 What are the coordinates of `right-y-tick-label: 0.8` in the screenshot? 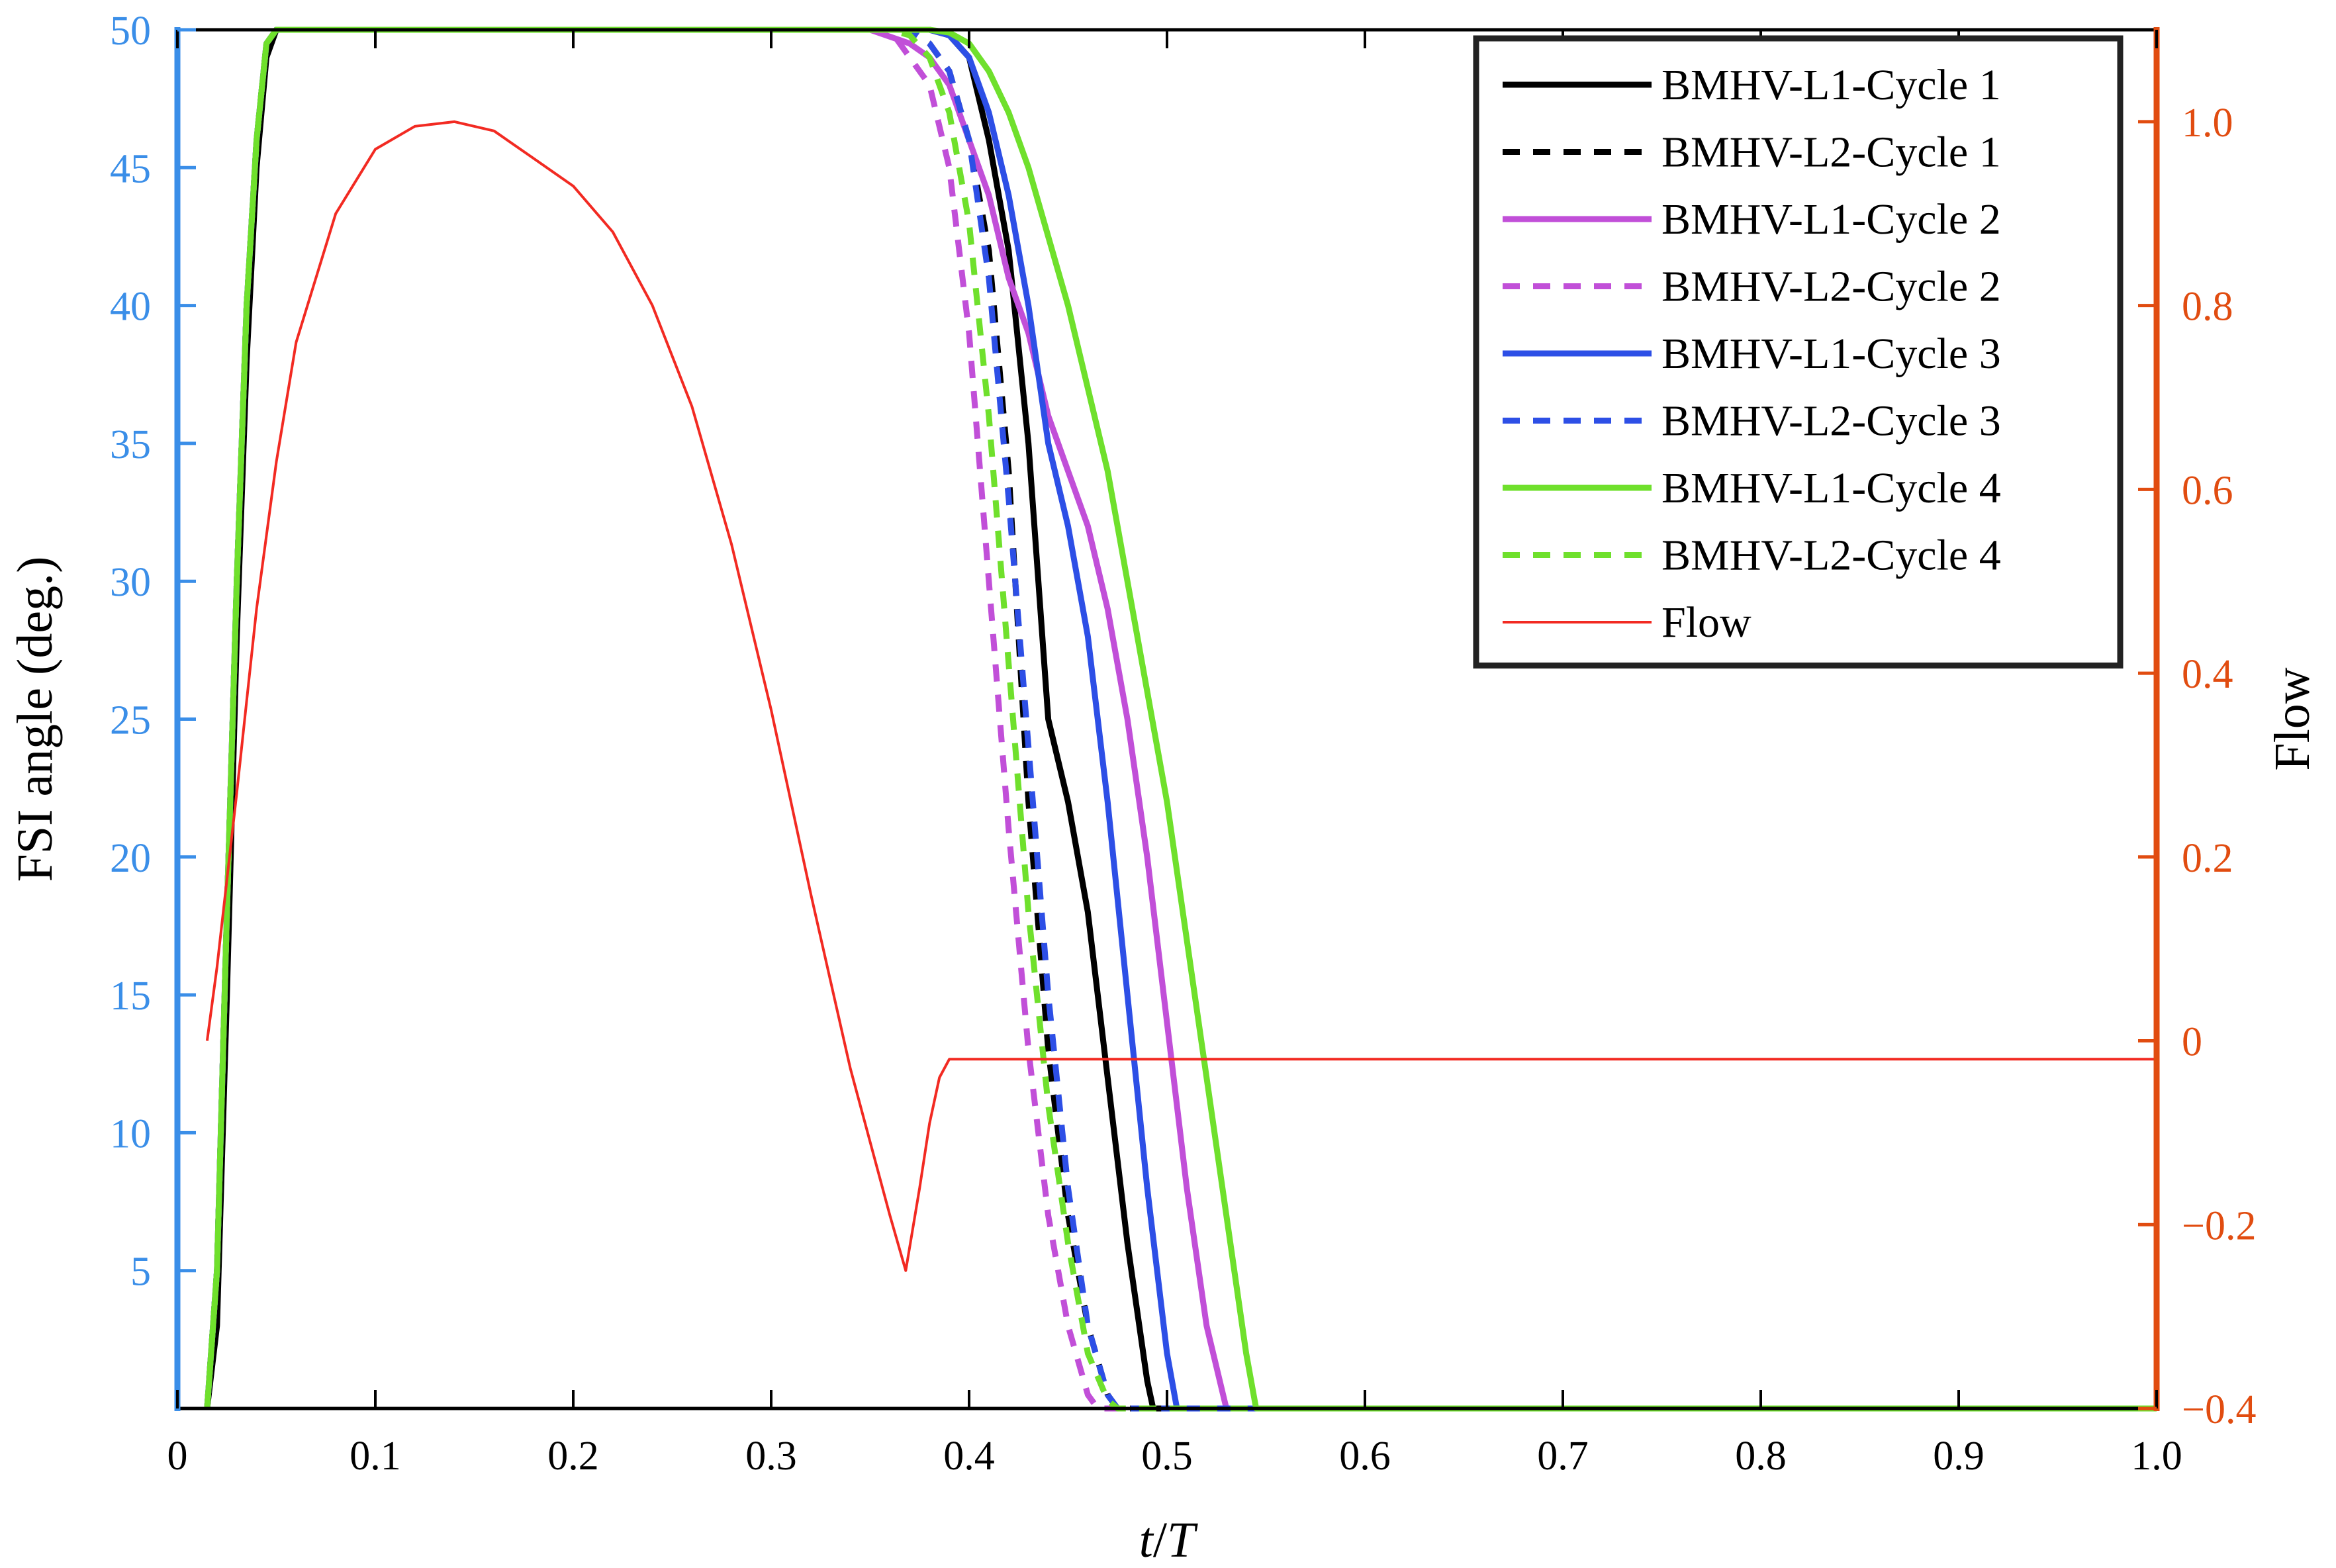 It's located at (2207, 307).